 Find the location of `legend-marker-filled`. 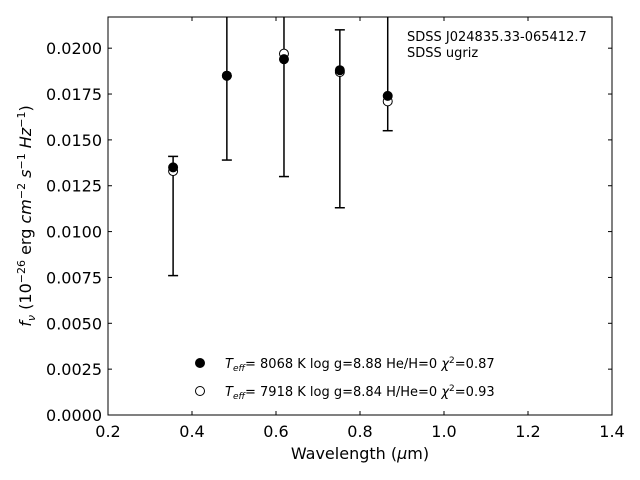

legend-marker-filled is located at coordinates (200, 363).